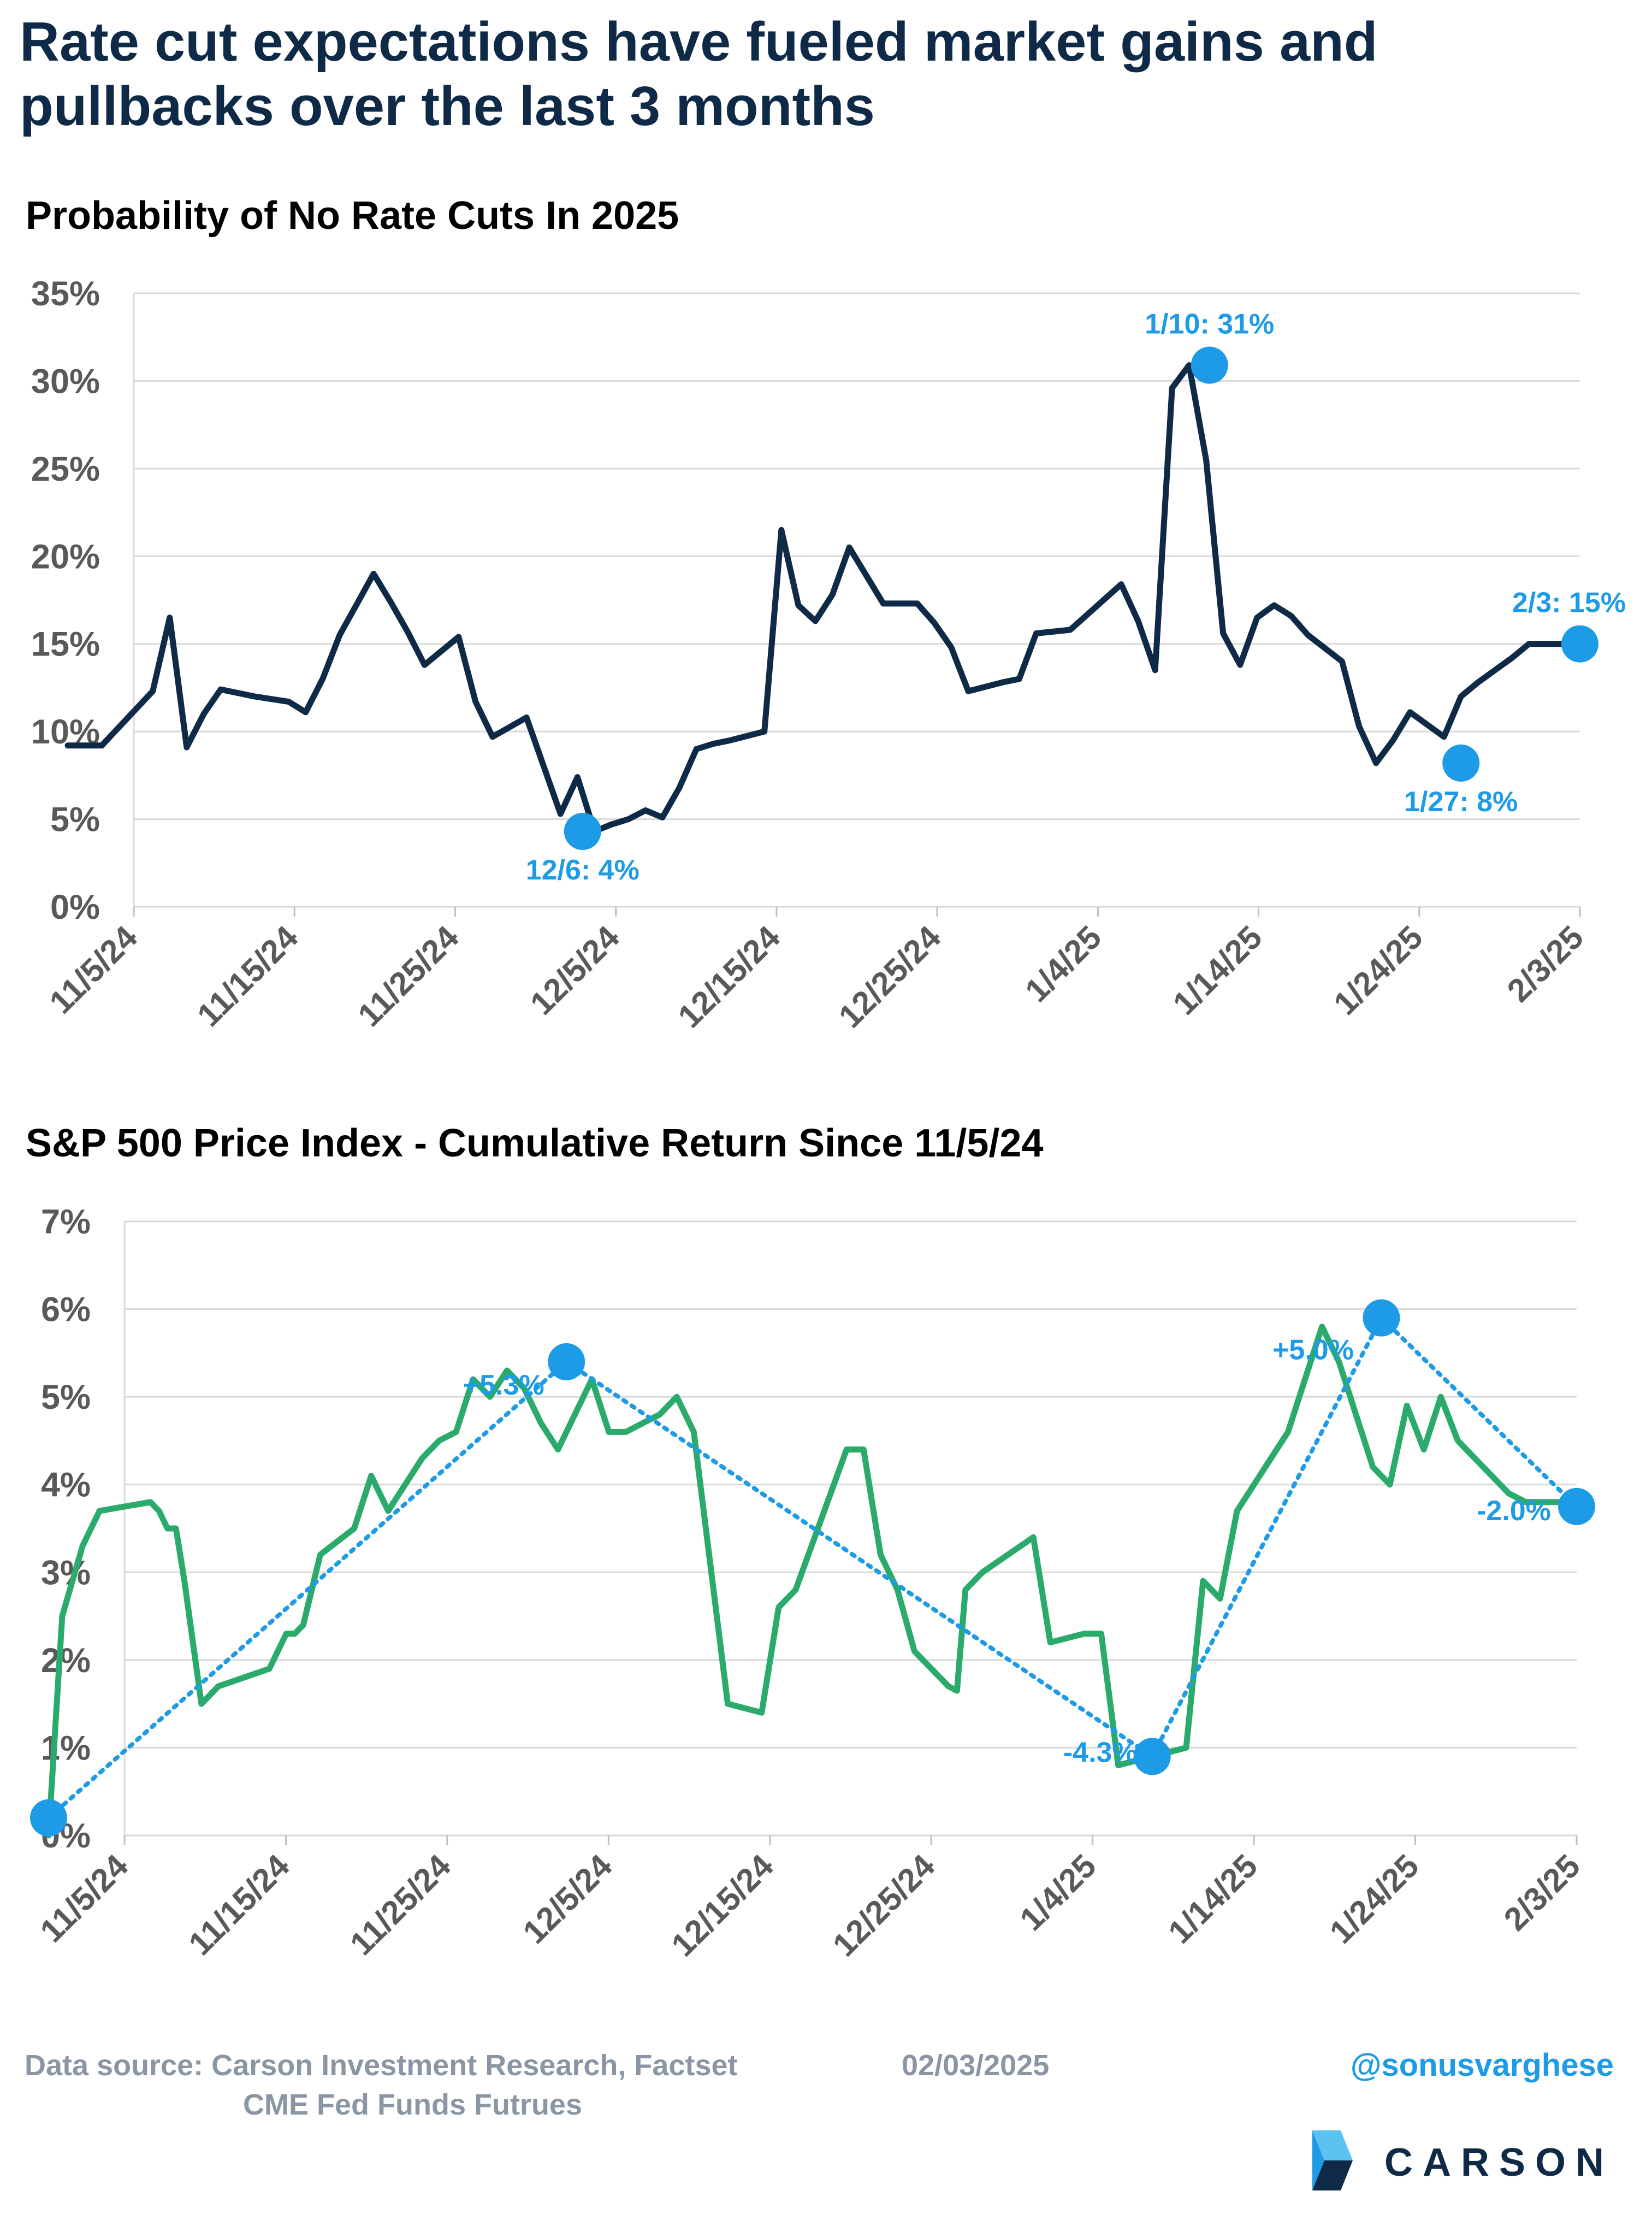 Image resolution: width=1652 pixels, height=2232 pixels. Describe the element at coordinates (65, 294) in the screenshot. I see `y-tick-label: 35%` at that location.